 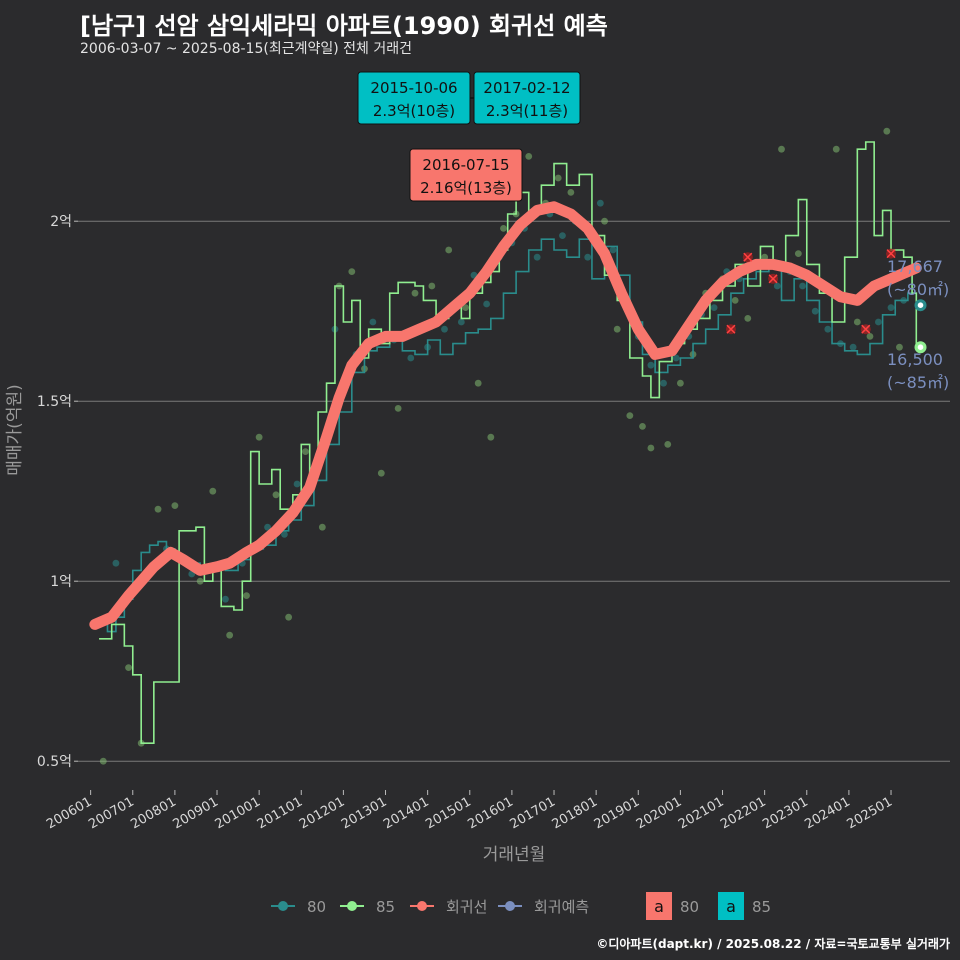 What do you see at coordinates (466, 907) in the screenshot?
I see `legend-label: 회귀선` at bounding box center [466, 907].